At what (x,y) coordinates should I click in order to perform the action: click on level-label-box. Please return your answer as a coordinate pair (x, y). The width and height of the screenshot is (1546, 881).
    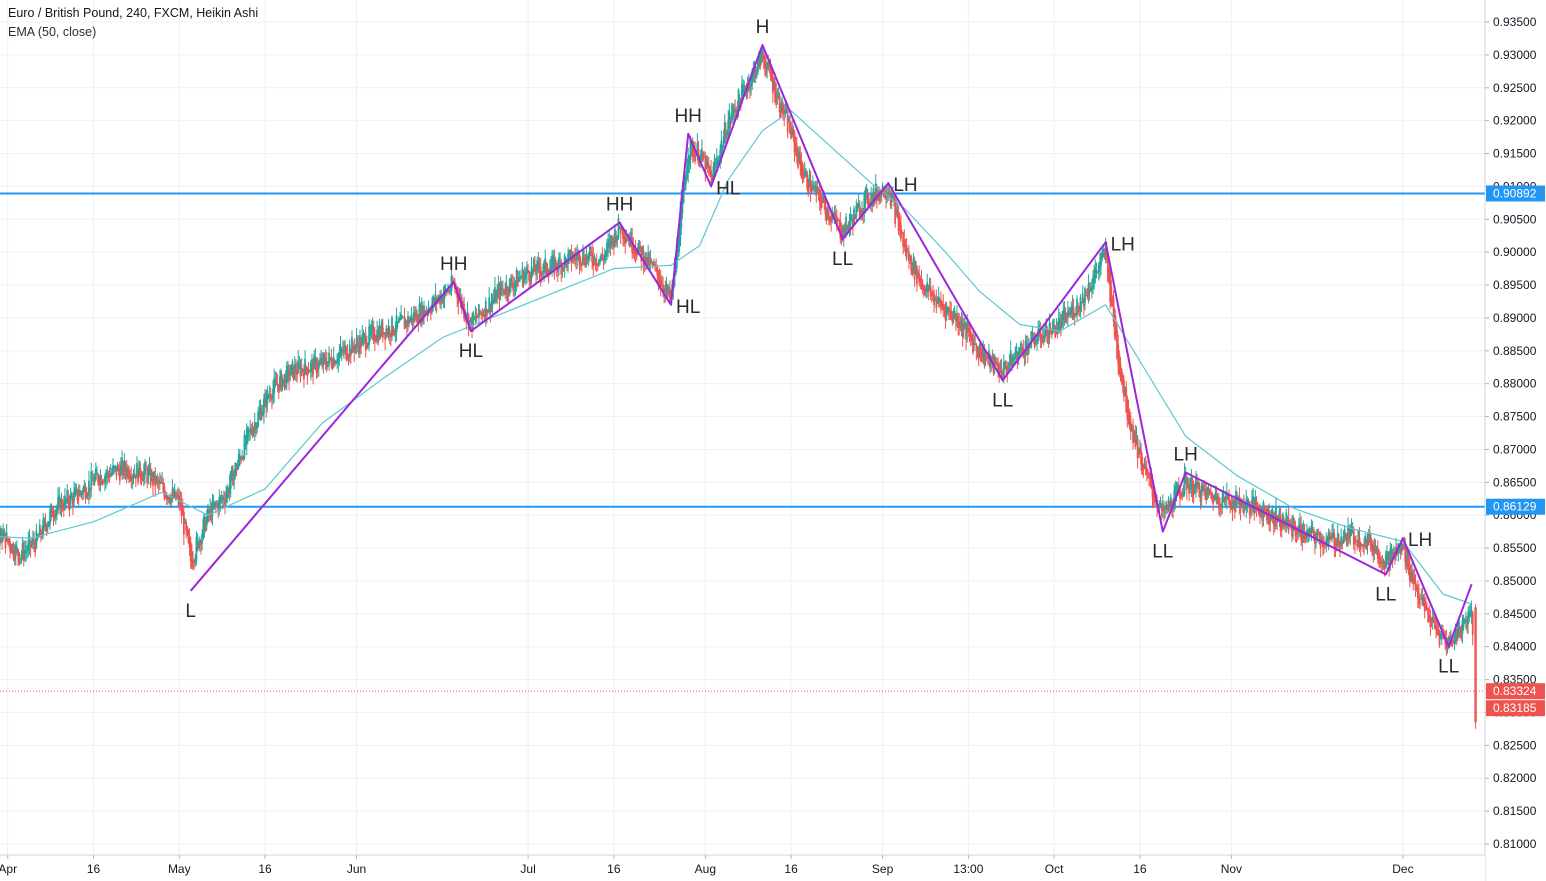
    Looking at the image, I should click on (1515, 193).